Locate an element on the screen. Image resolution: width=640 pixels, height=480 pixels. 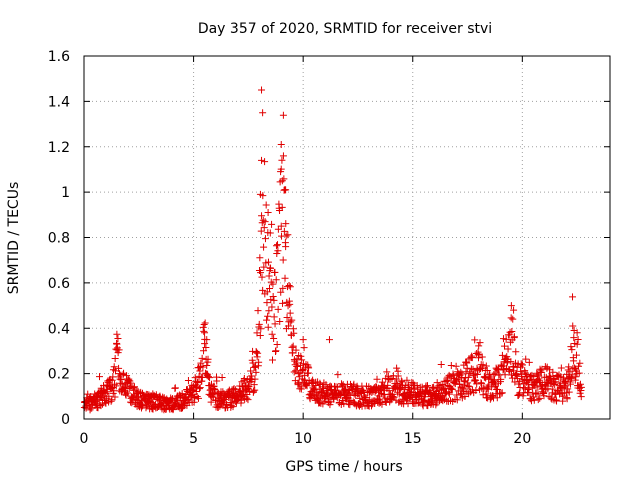
y-tick-label: 0.6 is located at coordinates (59, 284).